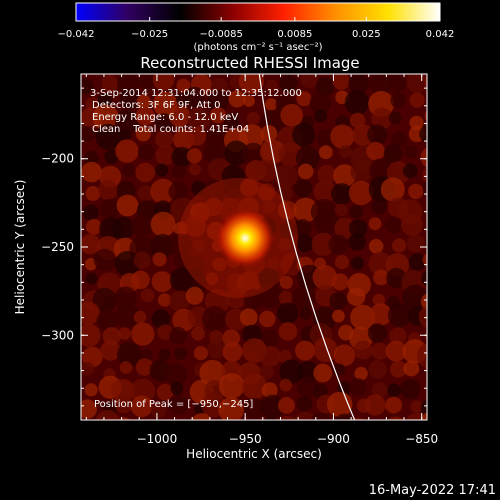 The width and height of the screenshot is (500, 500). What do you see at coordinates (57, 159) in the screenshot?
I see `y-tick-label: −200` at bounding box center [57, 159].